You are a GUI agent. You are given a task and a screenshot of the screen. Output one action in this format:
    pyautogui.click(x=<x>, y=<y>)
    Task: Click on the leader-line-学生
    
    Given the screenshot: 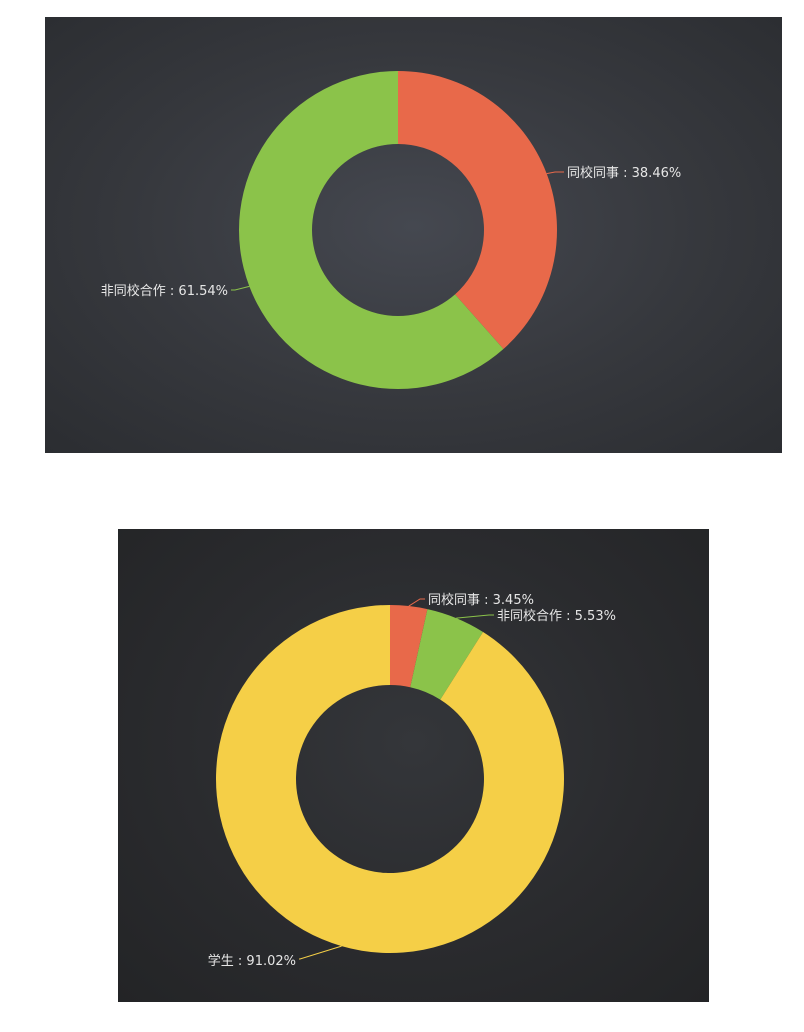 What is the action you would take?
    pyautogui.click(x=320, y=952)
    